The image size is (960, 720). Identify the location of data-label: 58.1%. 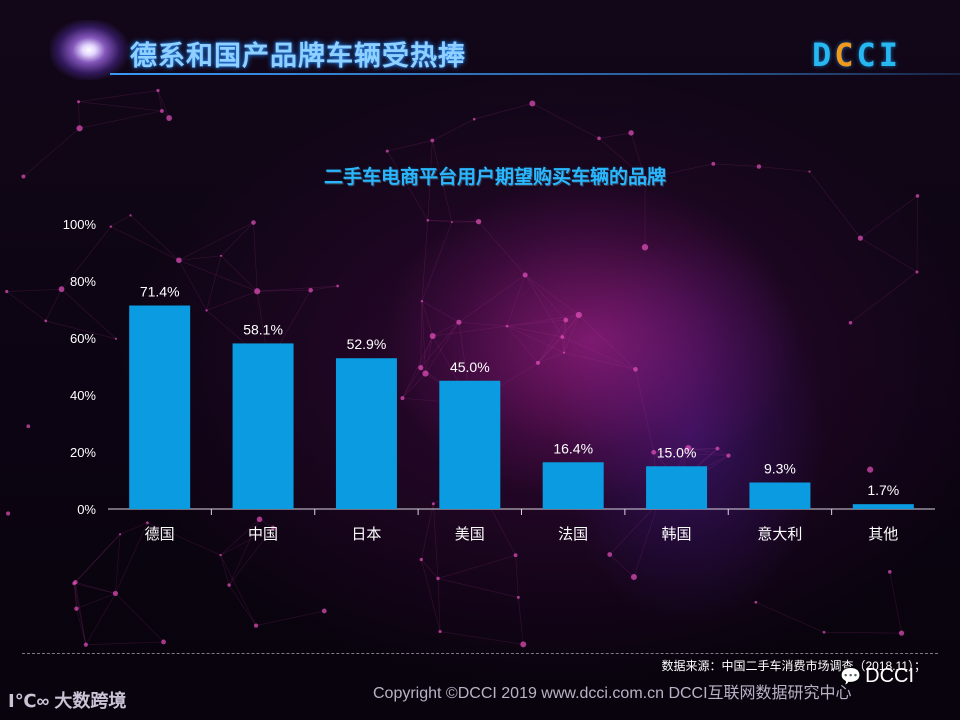
(263, 329).